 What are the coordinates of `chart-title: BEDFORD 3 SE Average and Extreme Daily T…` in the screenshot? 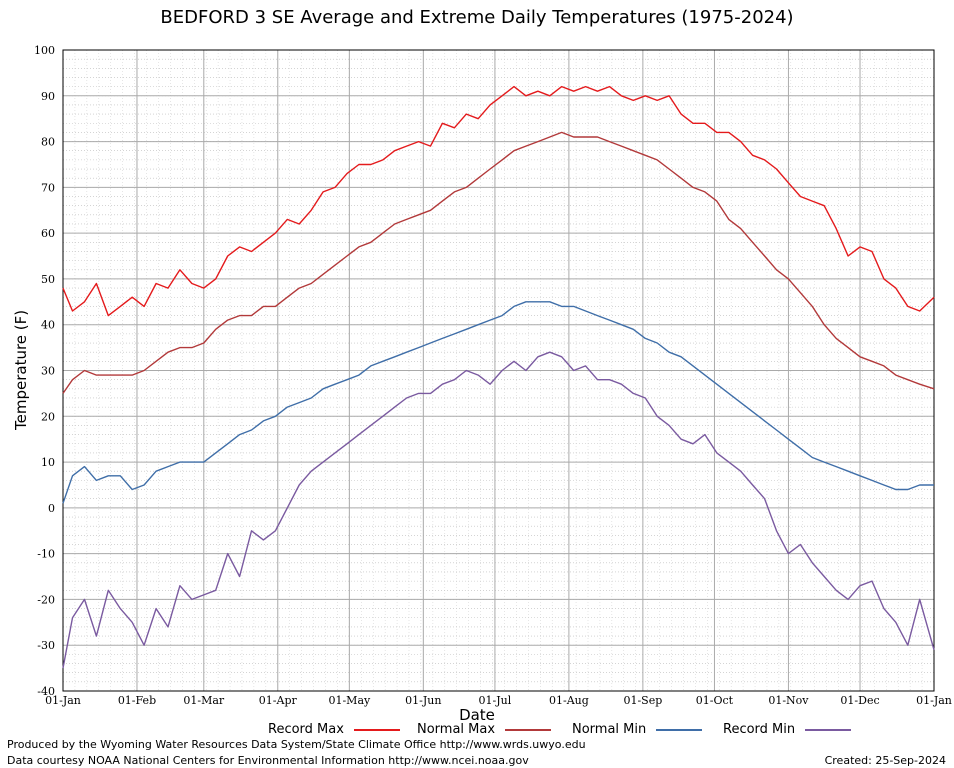 It's located at (477, 17).